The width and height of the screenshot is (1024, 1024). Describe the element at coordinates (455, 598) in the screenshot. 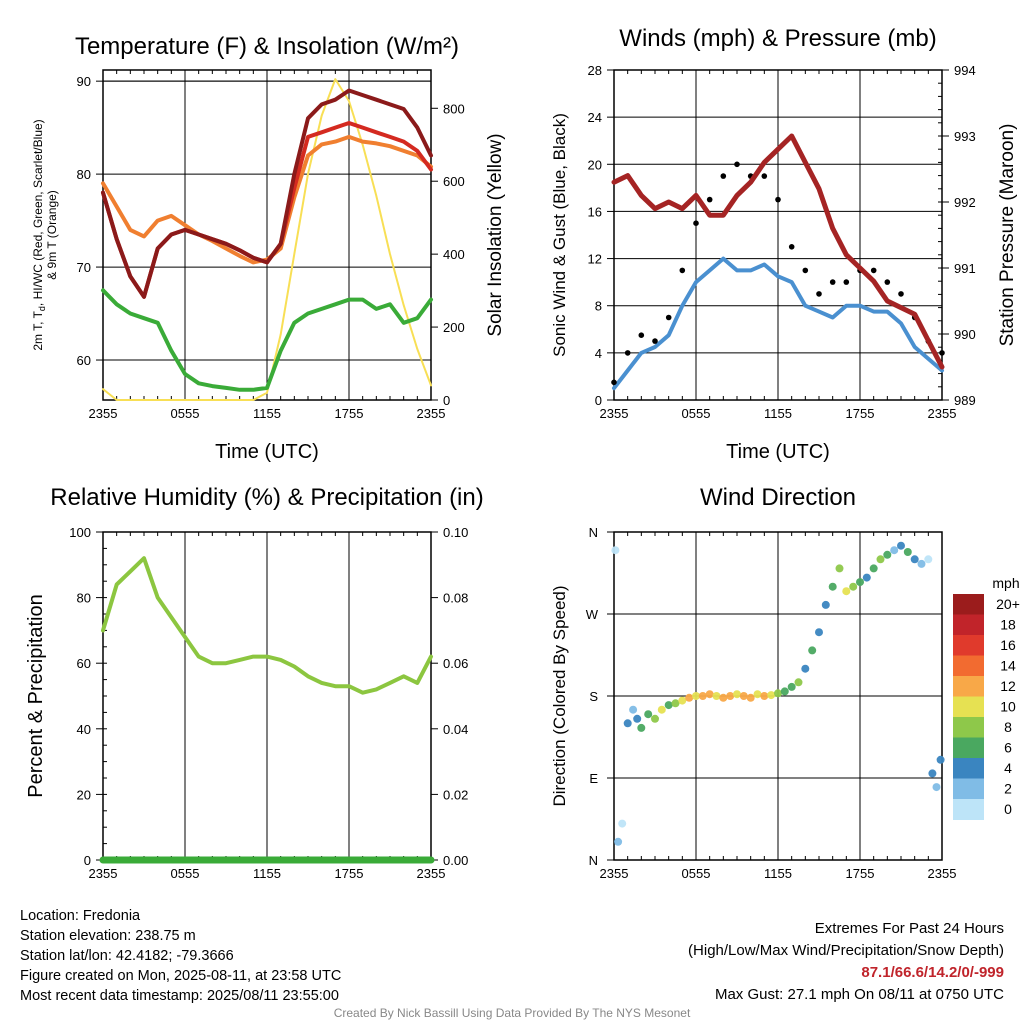

I see `y2-tick-label: 0.08` at that location.